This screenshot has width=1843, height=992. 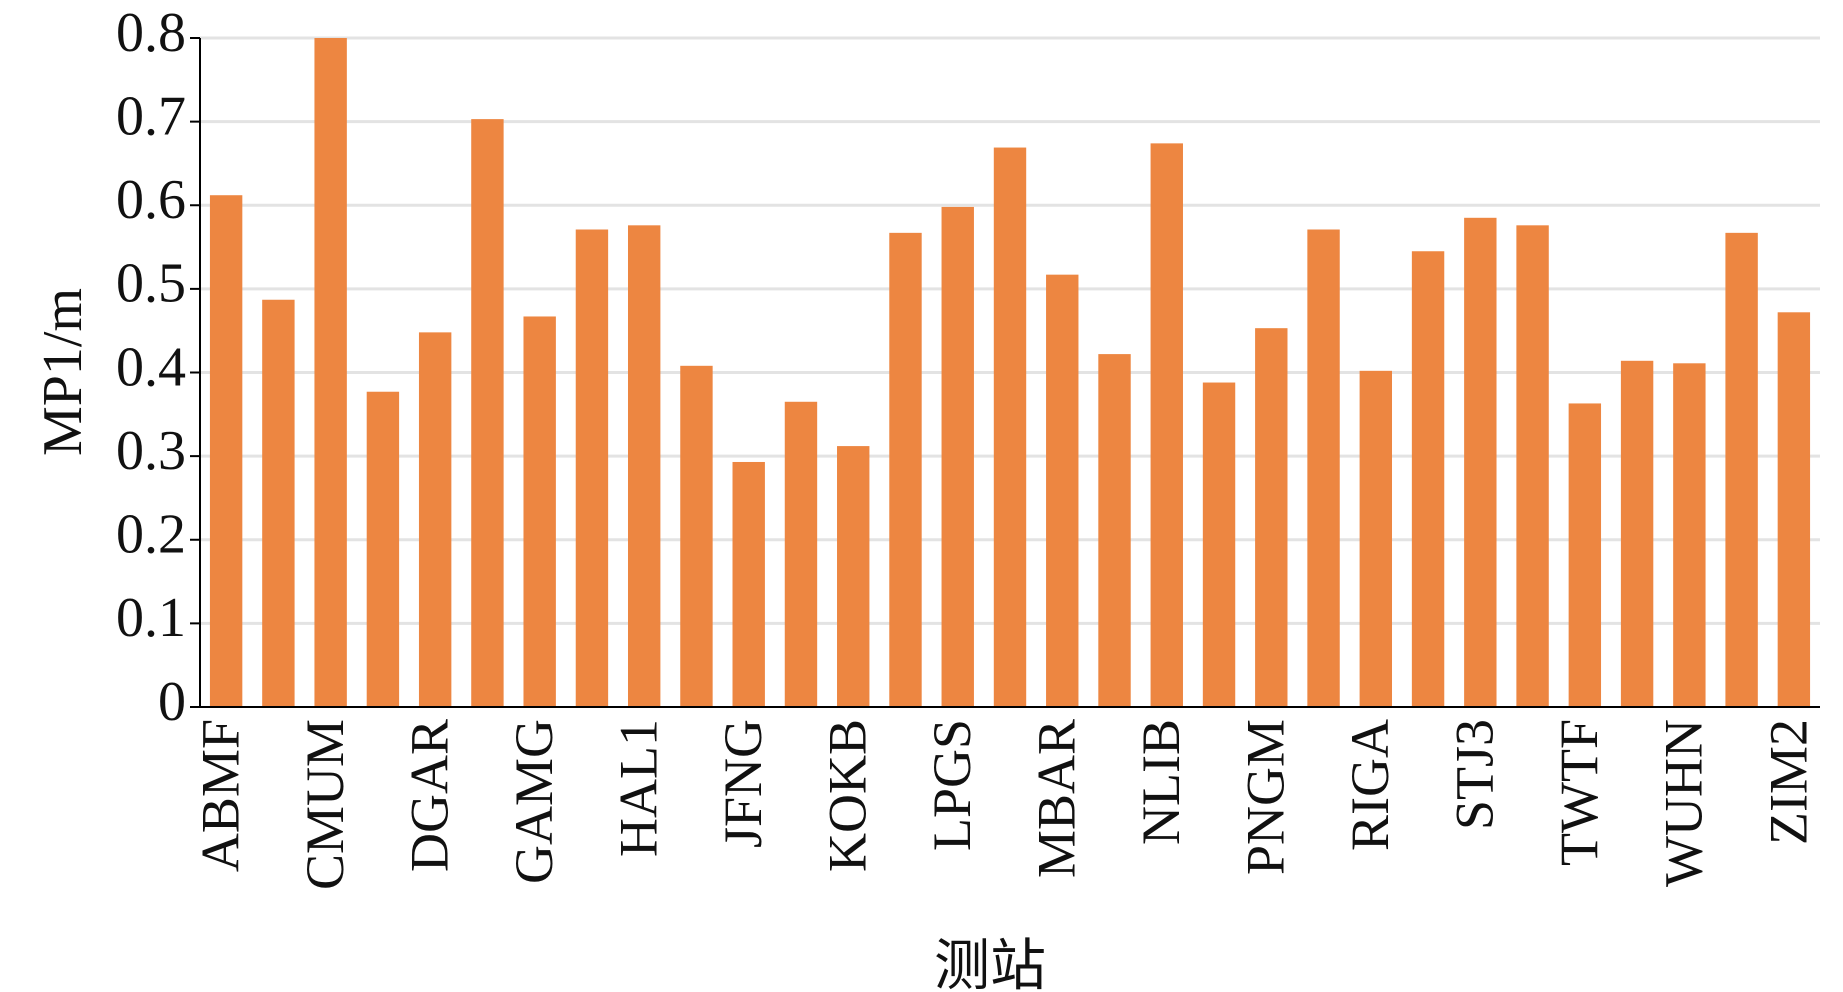 I want to click on x-tick-label: DGAR, so click(x=430, y=795).